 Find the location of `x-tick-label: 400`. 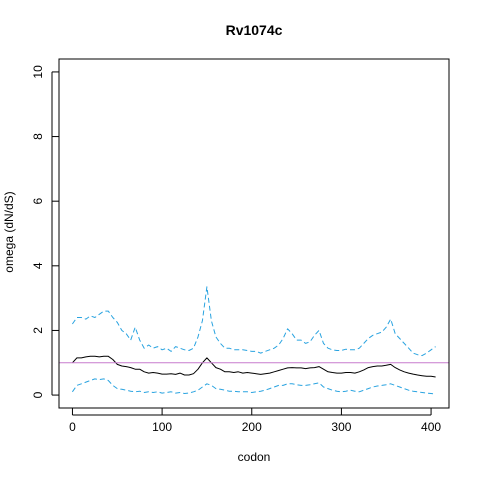

x-tick-label: 400 is located at coordinates (431, 427).